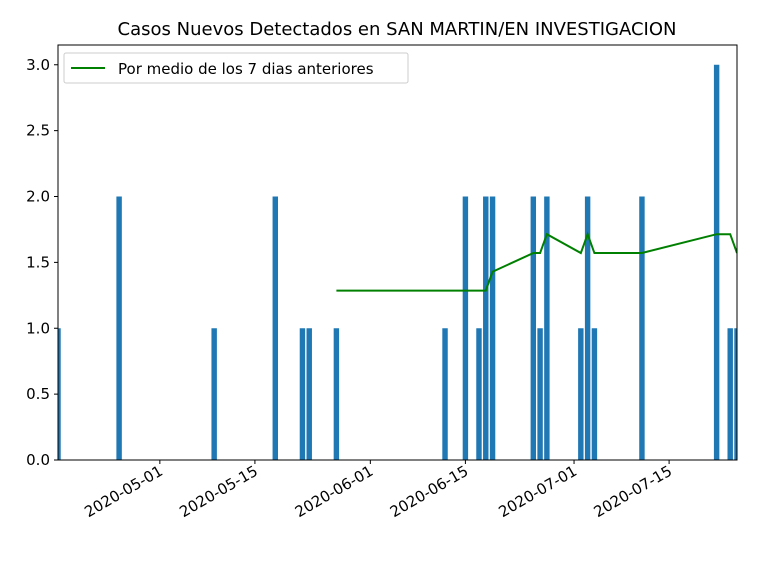 The width and height of the screenshot is (768, 576). What do you see at coordinates (38, 262) in the screenshot?
I see `y-tick-label: 1.5` at bounding box center [38, 262].